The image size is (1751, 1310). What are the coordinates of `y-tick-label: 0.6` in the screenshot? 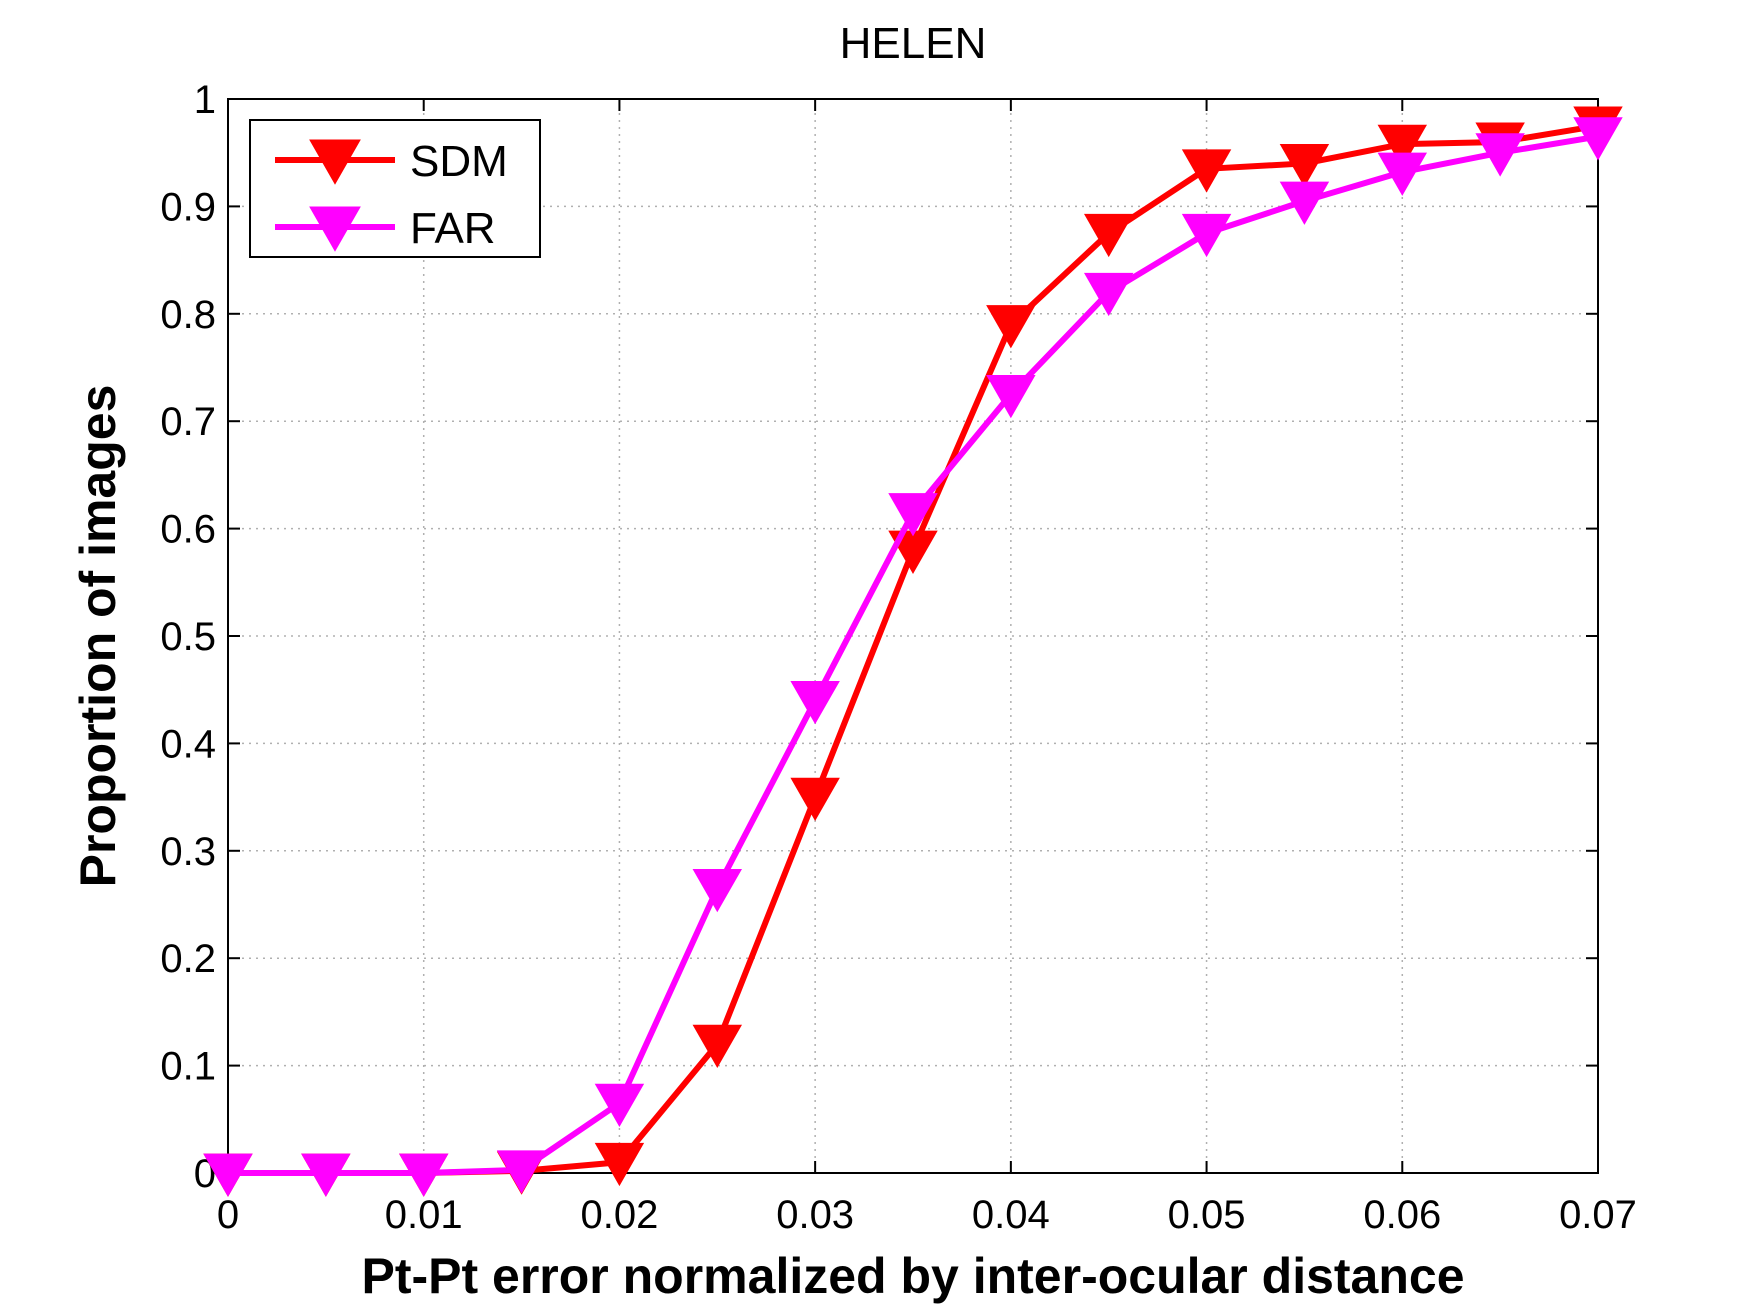 It's located at (188, 530).